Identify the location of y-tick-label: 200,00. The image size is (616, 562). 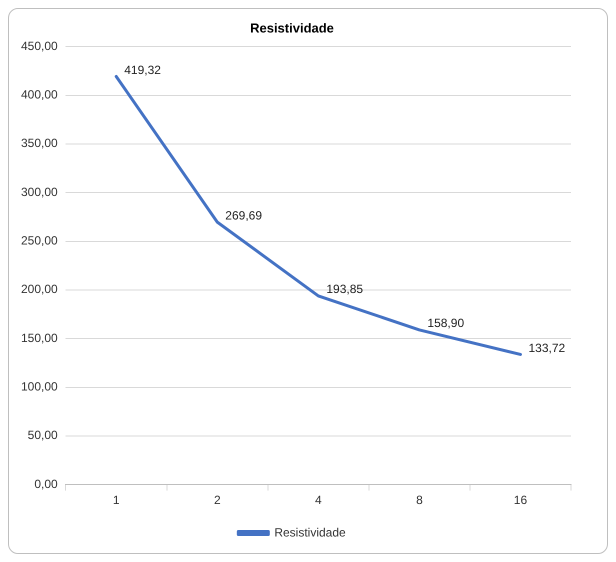
(39, 289).